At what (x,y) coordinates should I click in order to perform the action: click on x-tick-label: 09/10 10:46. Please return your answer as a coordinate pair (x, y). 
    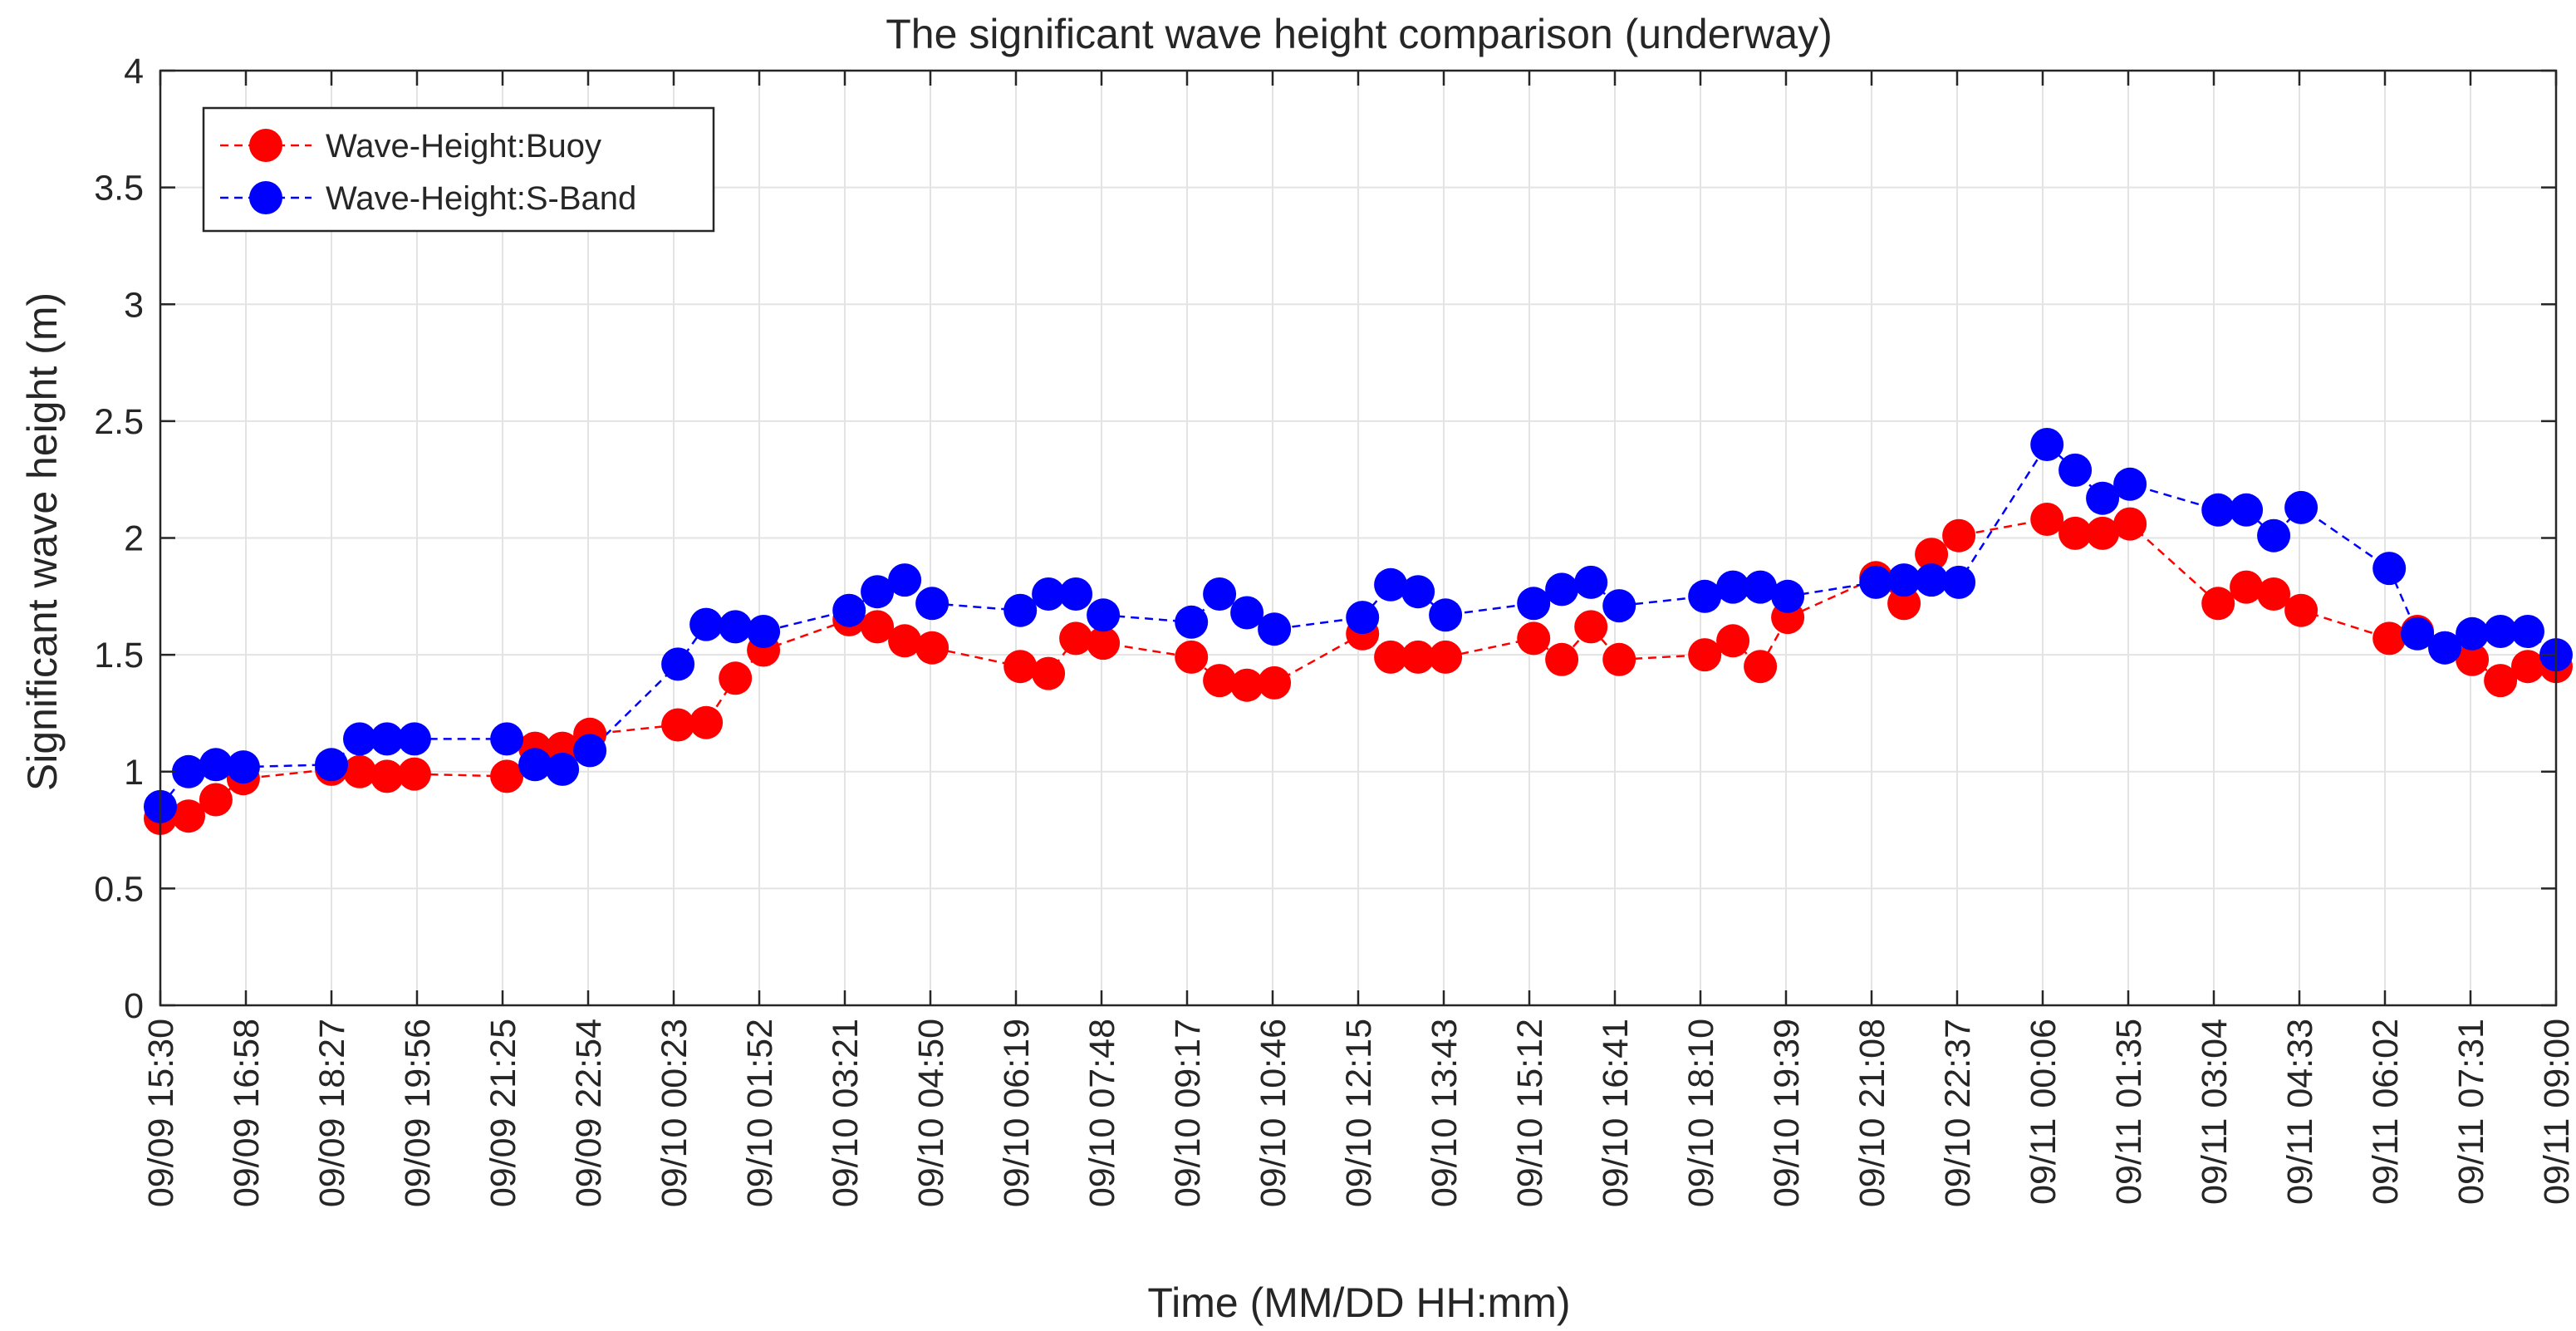
    Looking at the image, I should click on (1273, 1113).